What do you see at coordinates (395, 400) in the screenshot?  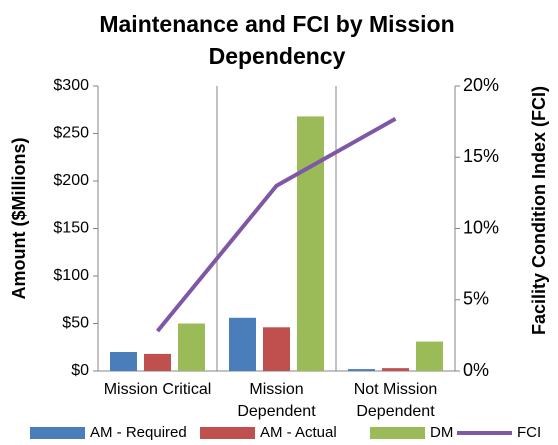 I see `x-tick-label: Not Mission Dependent` at bounding box center [395, 400].